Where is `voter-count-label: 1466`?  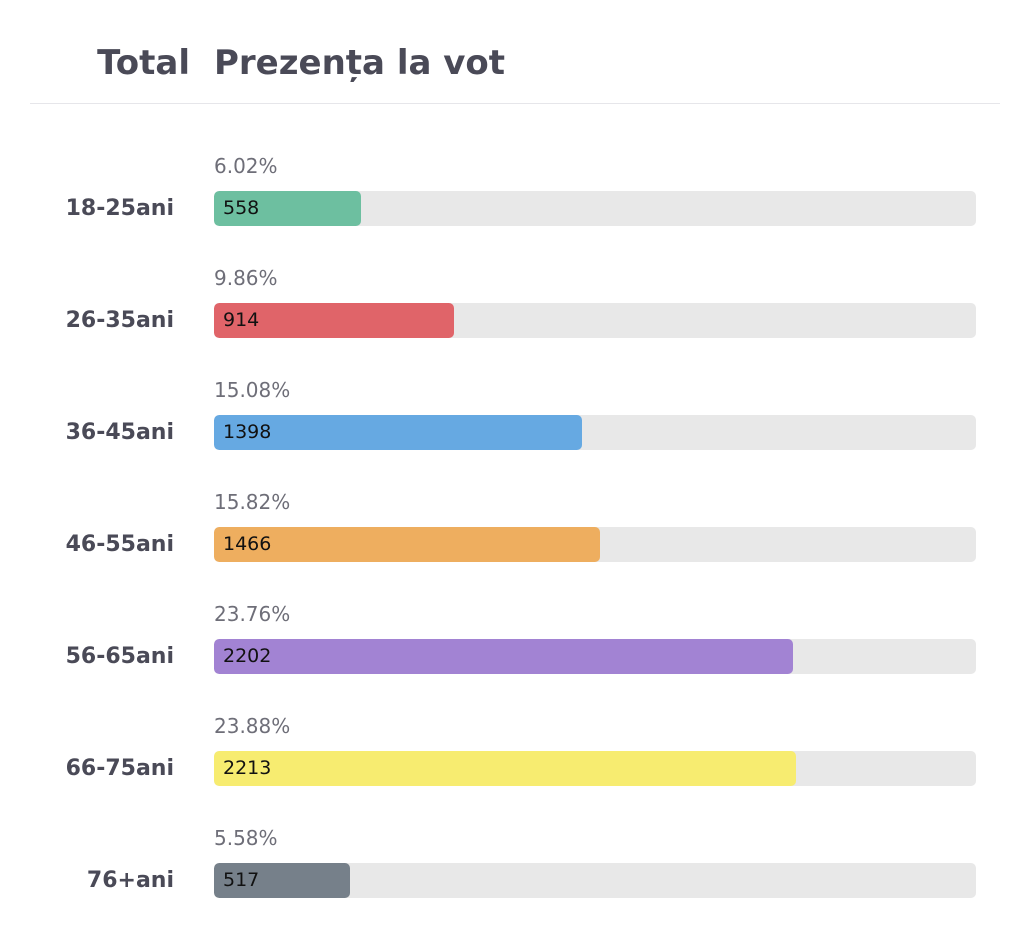
voter-count-label: 1466 is located at coordinates (247, 544).